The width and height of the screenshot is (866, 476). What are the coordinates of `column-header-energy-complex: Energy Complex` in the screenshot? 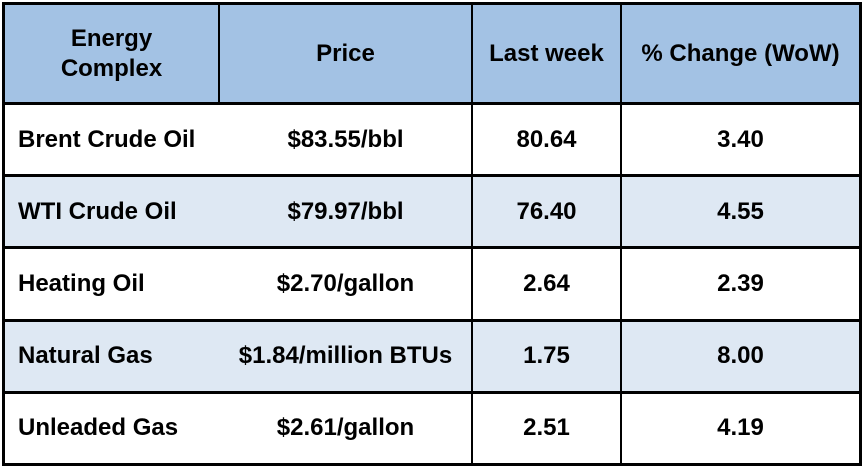 It's located at (112, 53).